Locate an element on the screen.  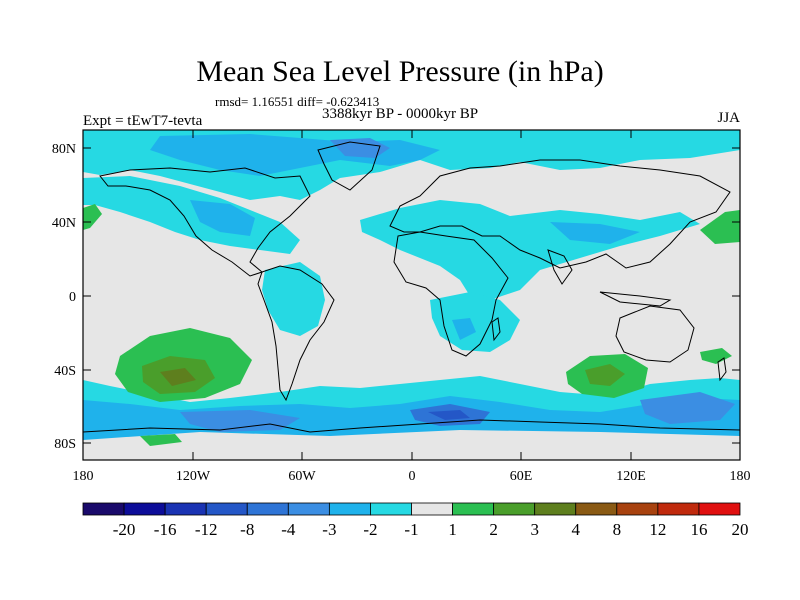
longitude-labels: 180 120W 60W 0 60E 120E 180 is located at coordinates (412, 476).